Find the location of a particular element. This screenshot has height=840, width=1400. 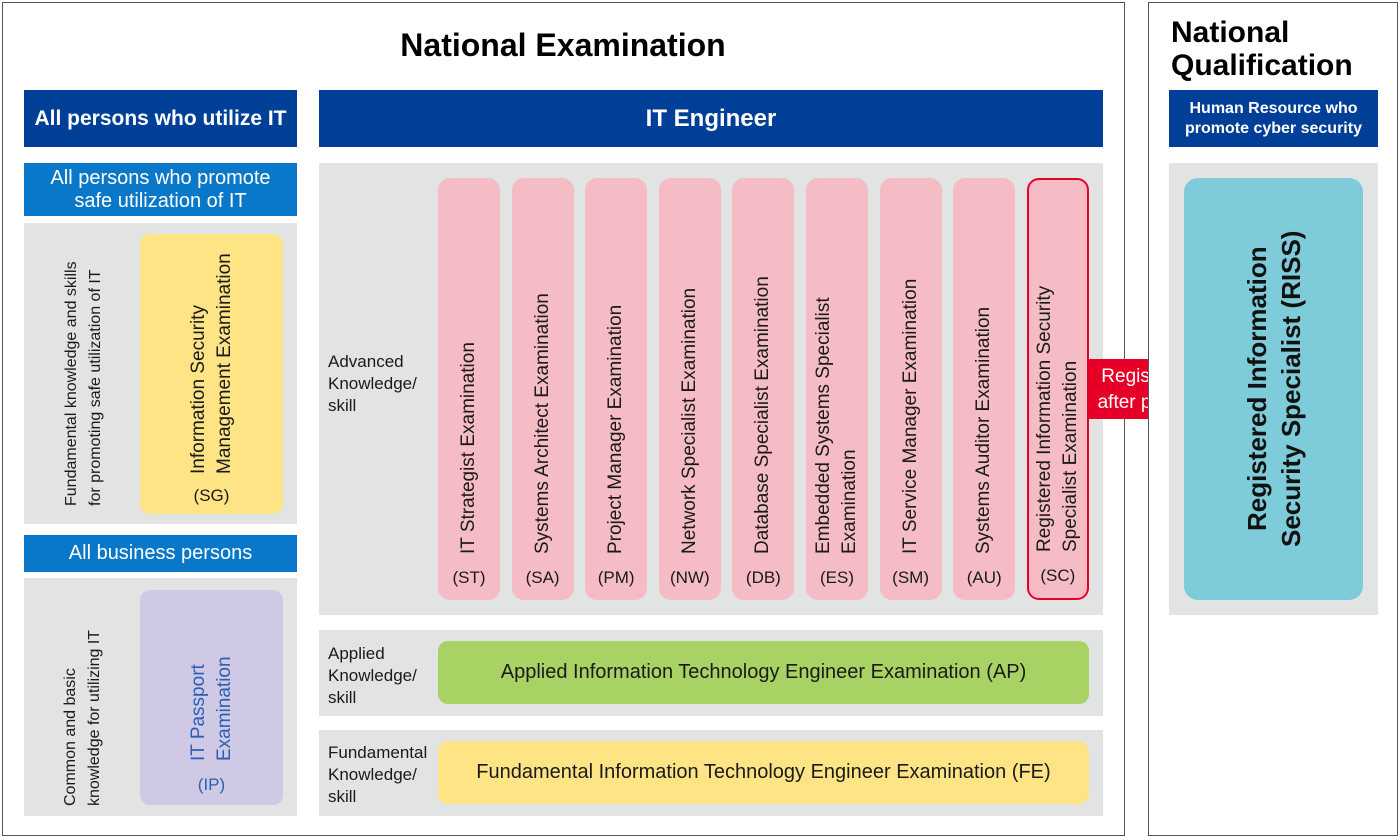

advanced-exam-name: Network Specialist Examination is located at coordinates (689, 420).